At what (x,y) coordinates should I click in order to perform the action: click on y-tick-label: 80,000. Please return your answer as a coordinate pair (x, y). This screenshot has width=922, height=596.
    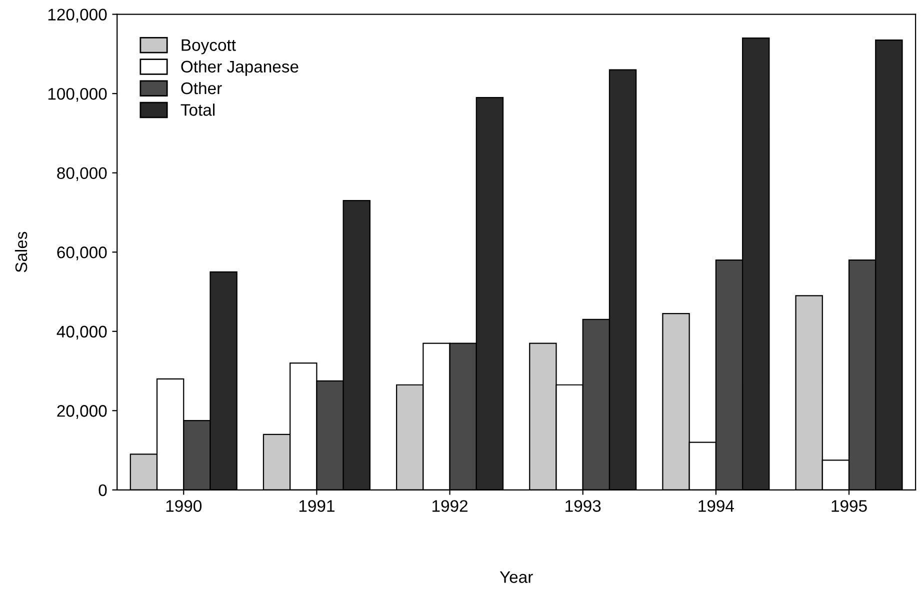
    Looking at the image, I should click on (82, 174).